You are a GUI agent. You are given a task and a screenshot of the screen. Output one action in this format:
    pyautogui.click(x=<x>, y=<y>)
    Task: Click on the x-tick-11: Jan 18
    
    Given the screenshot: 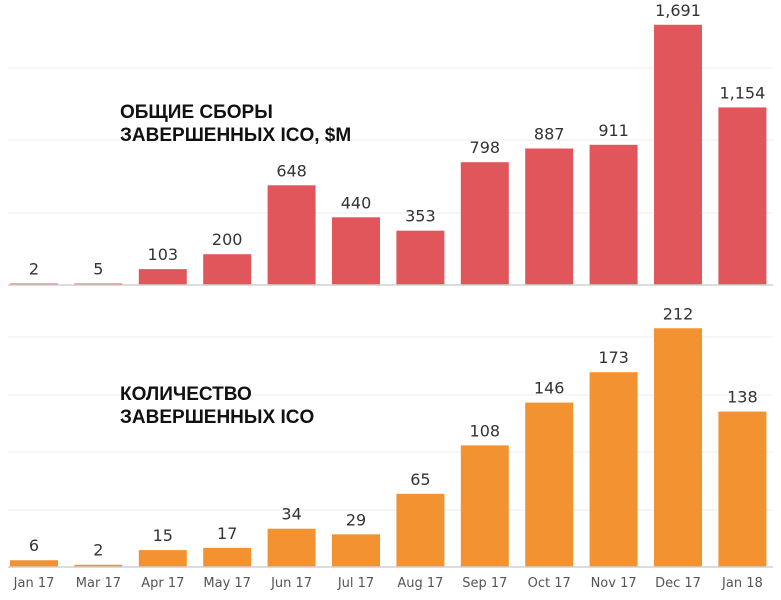 What is the action you would take?
    pyautogui.click(x=742, y=583)
    